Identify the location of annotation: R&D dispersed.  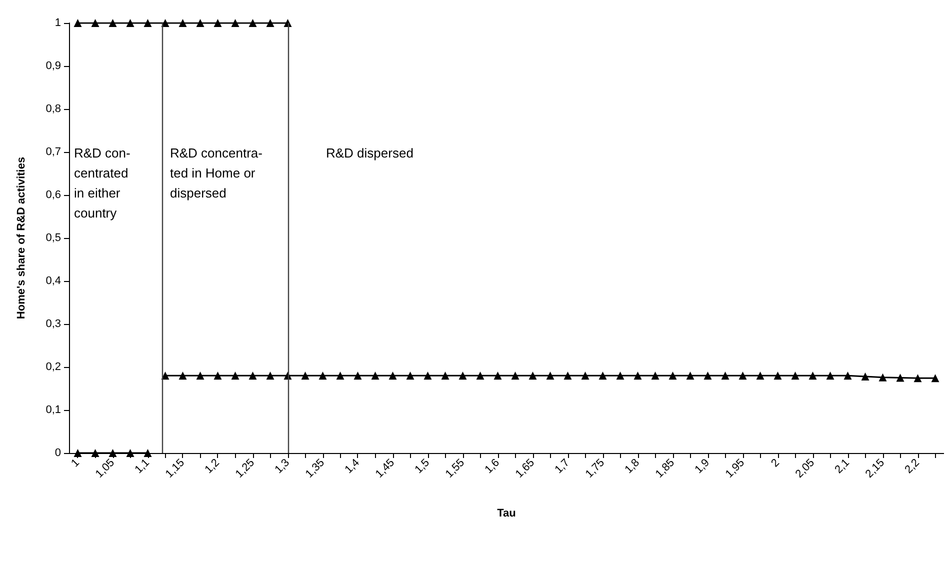
(370, 153).